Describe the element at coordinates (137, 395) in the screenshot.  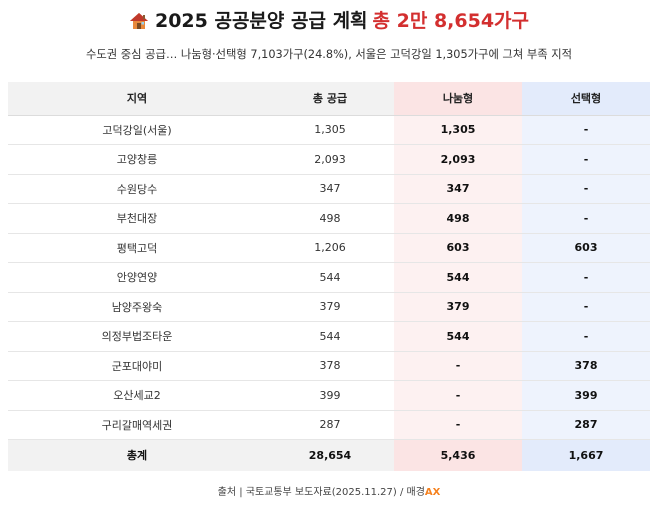
I see `cell-region: 오산세교2` at that location.